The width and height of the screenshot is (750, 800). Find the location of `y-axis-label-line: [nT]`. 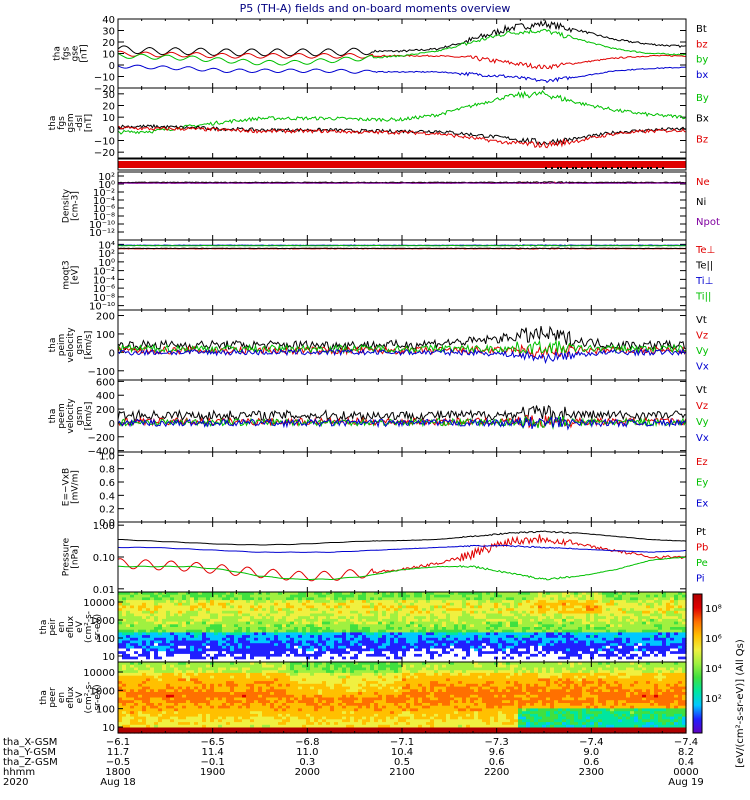

y-axis-label-line: [nT] is located at coordinates (85, 53).